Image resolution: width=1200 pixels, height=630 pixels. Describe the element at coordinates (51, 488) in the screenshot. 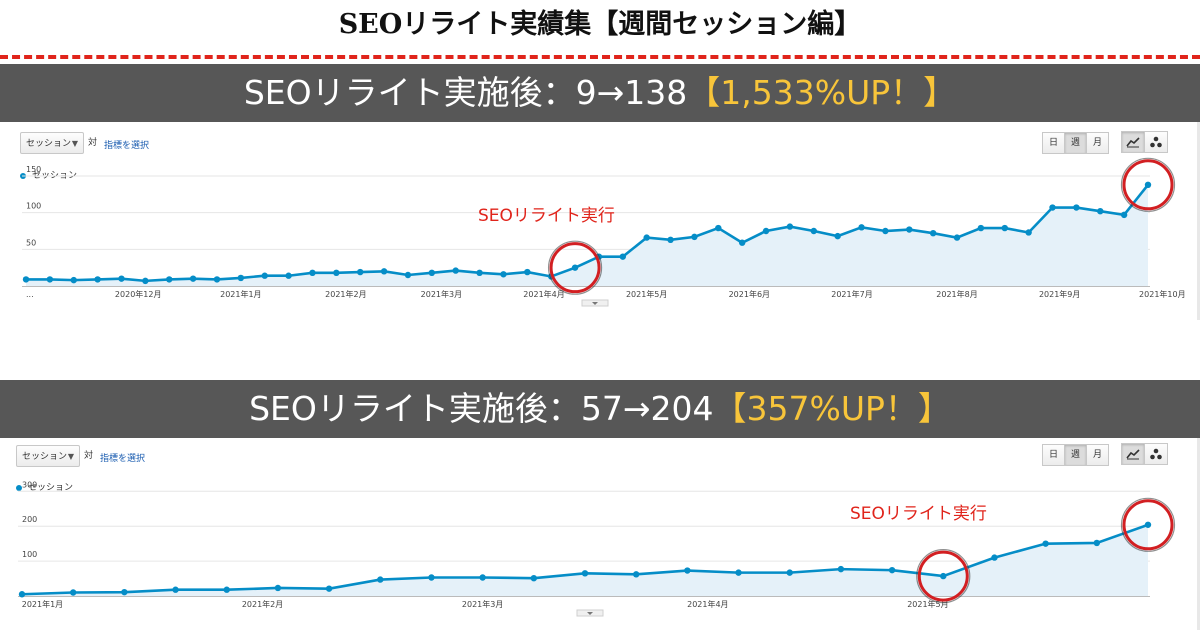

I see `legend-label: セッション` at that location.